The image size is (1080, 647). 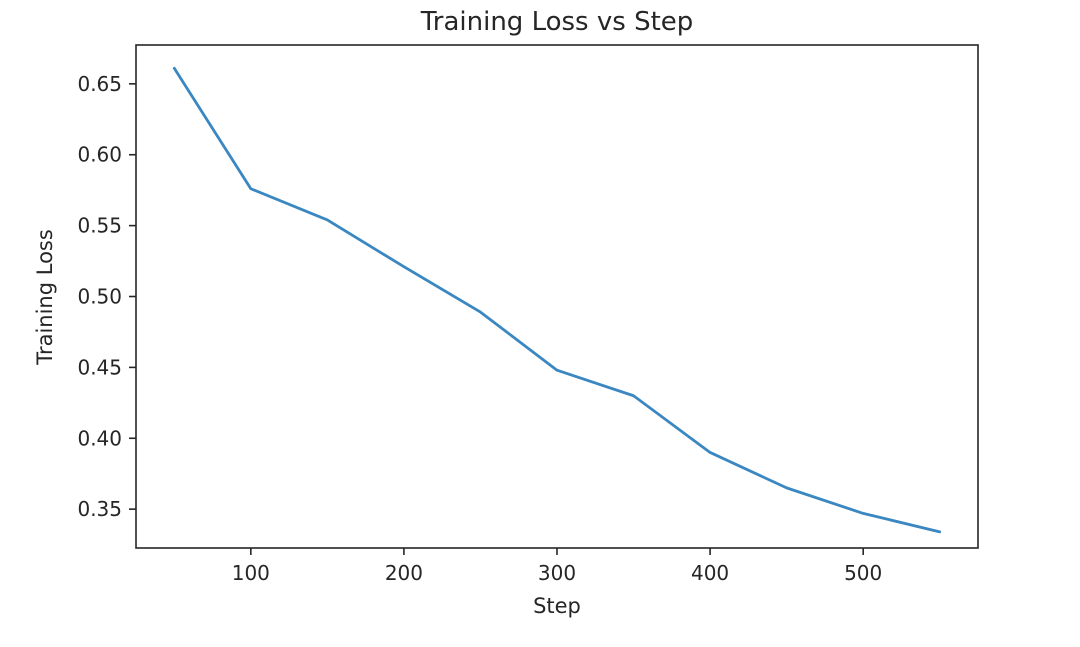 I want to click on x-tick-label: 500, so click(x=863, y=573).